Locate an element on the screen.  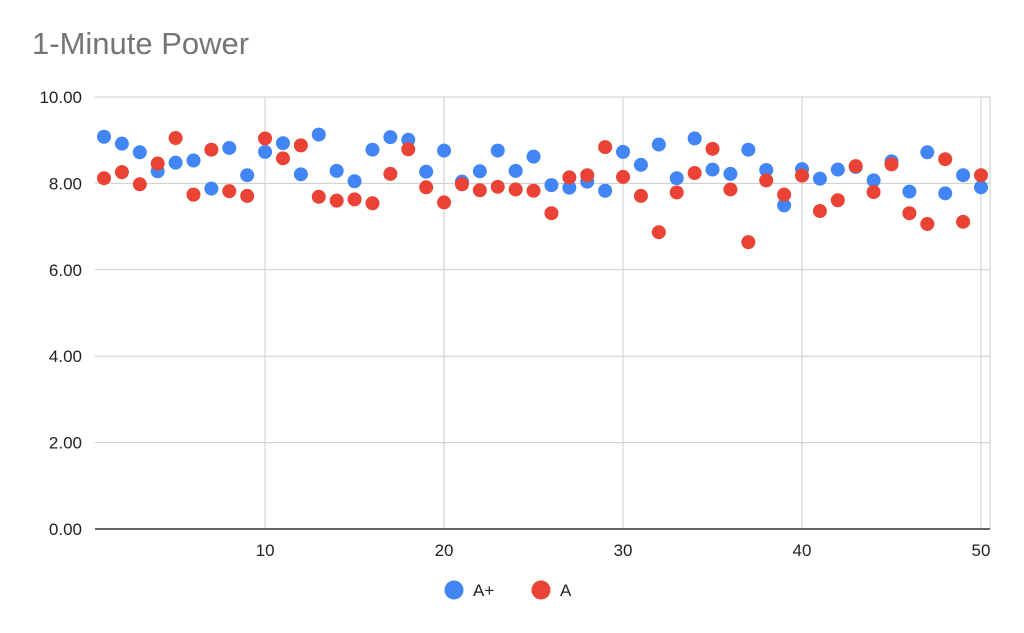
legend-marker is located at coordinates (454, 590).